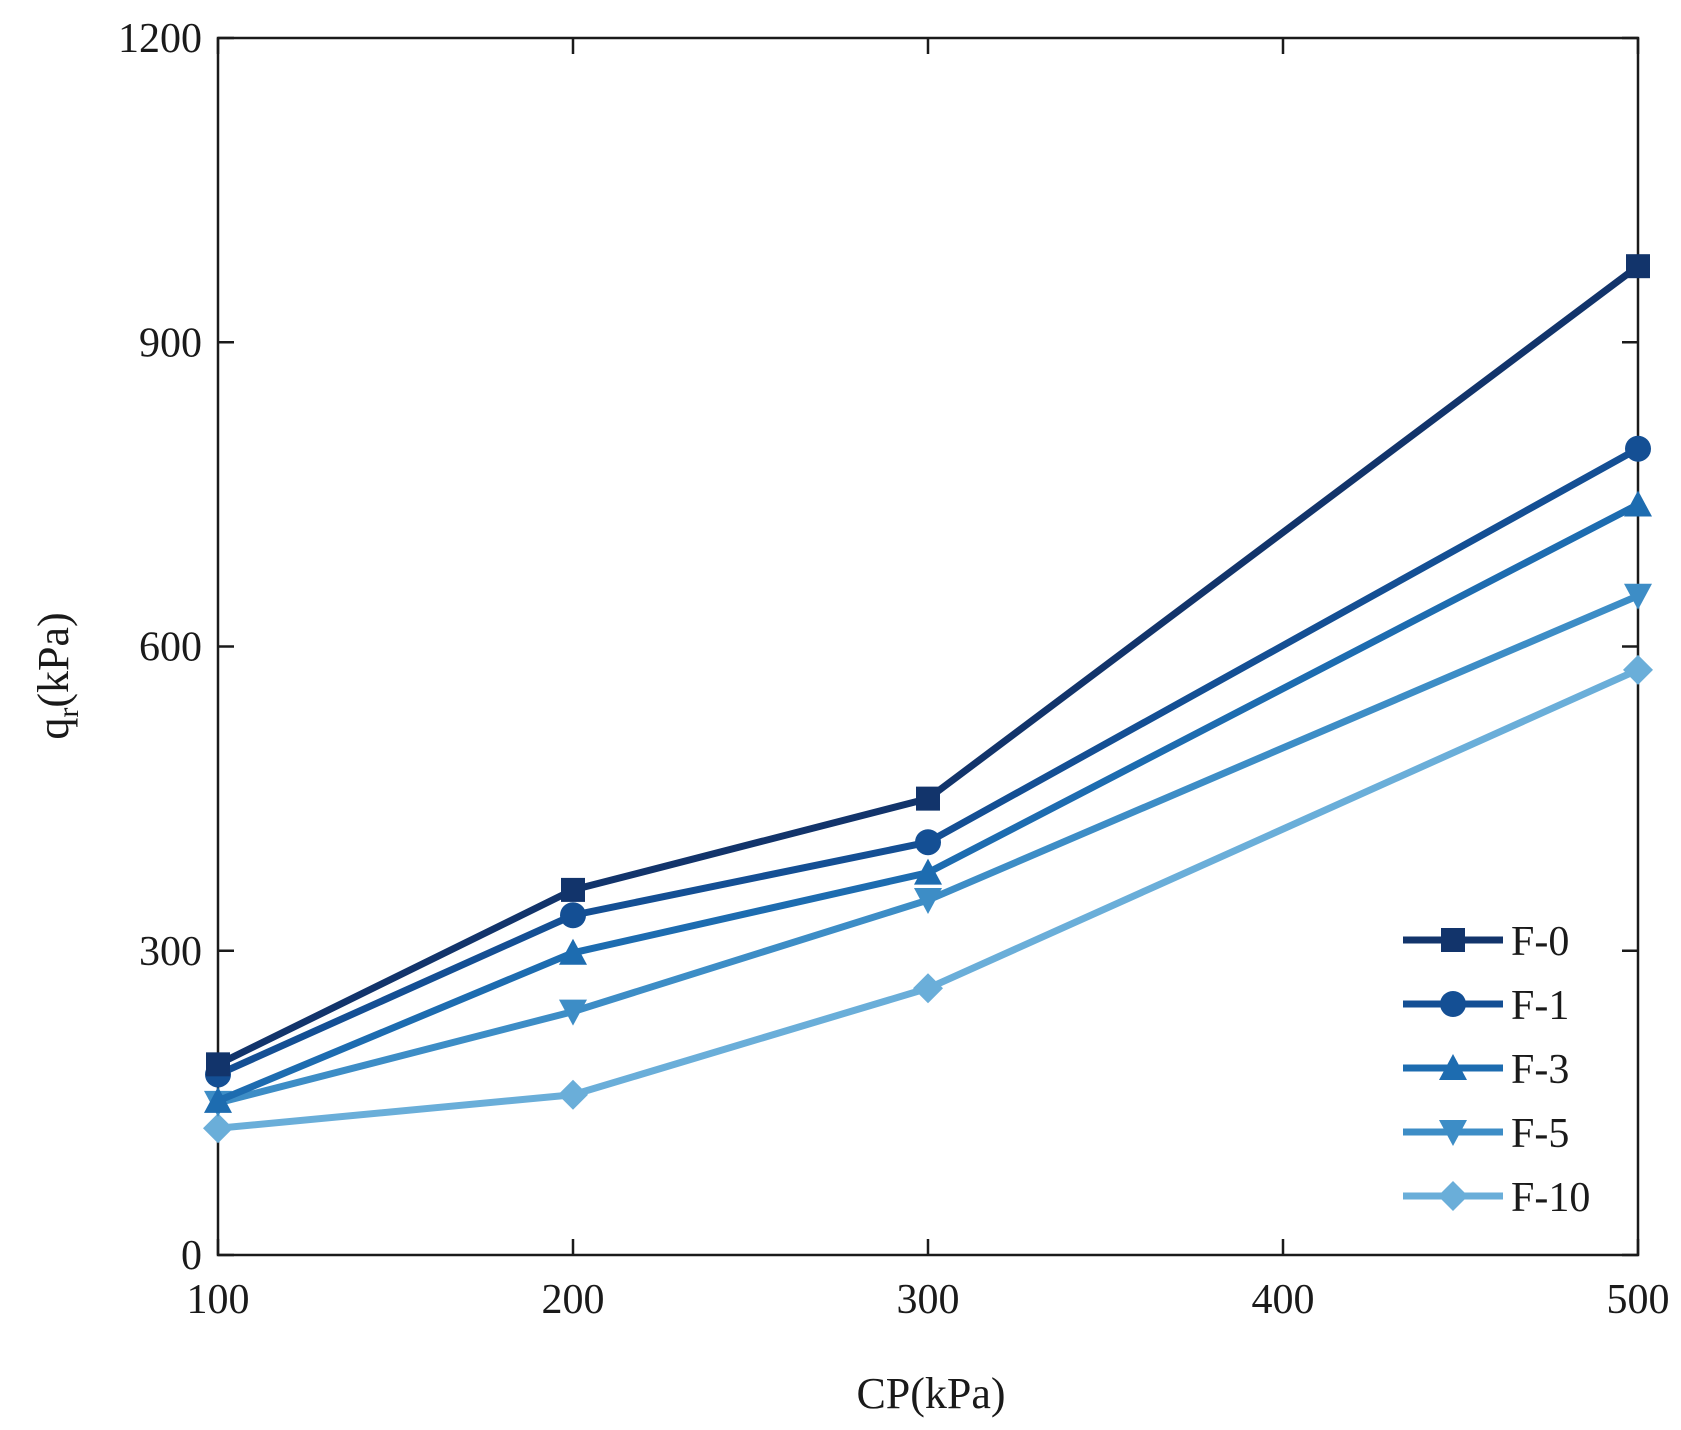 Image resolution: width=1681 pixels, height=1430 pixels. Describe the element at coordinates (191, 1256) in the screenshot. I see `y-tick-label: 0` at that location.